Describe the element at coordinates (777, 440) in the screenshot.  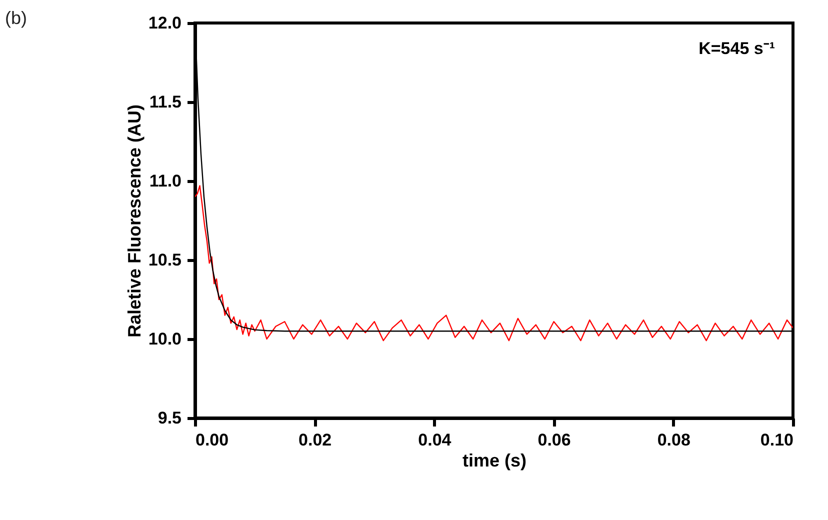
I see `x-tick-label: 0.10` at that location.